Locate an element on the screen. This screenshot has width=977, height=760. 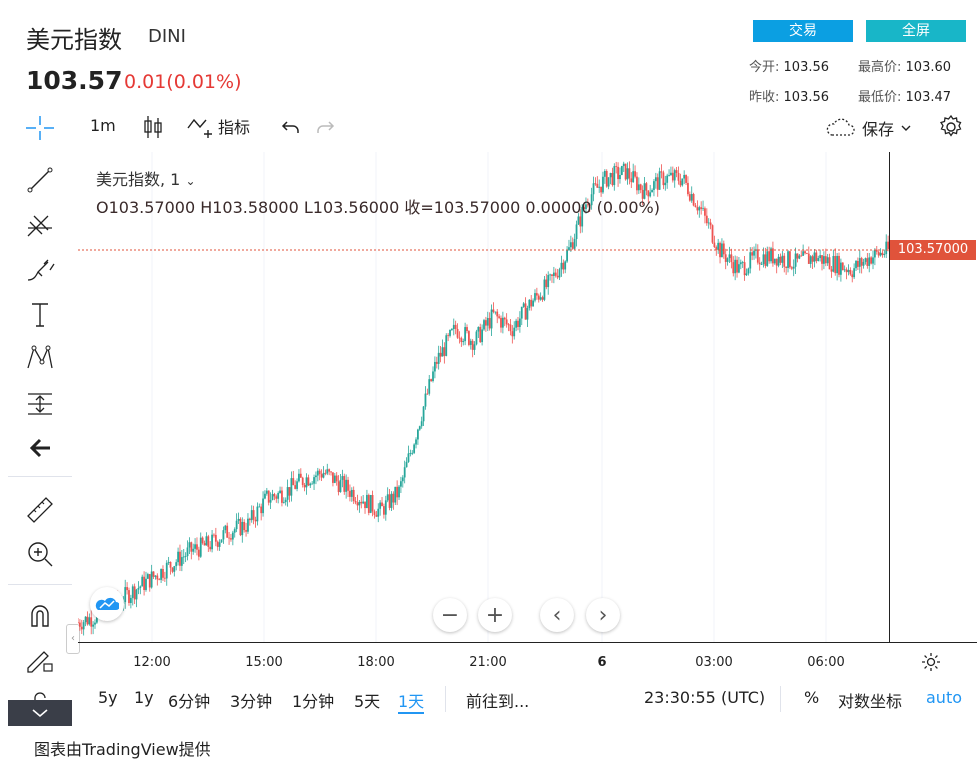
axis-settings-button is located at coordinates (931, 664).